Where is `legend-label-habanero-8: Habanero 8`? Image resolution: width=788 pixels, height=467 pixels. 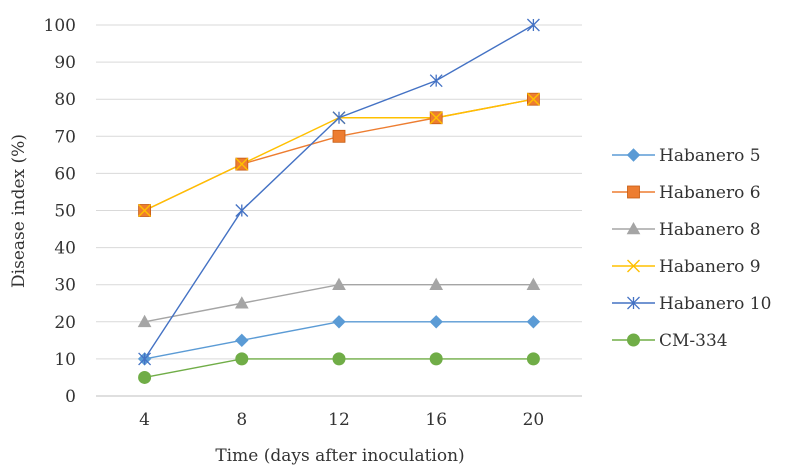
legend-label-habanero-8: Habanero 8 is located at coordinates (710, 230).